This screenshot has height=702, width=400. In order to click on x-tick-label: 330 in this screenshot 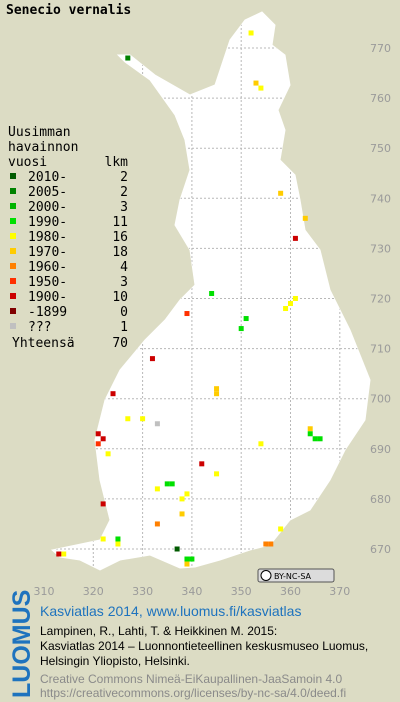, I will do `click(142, 591)`.